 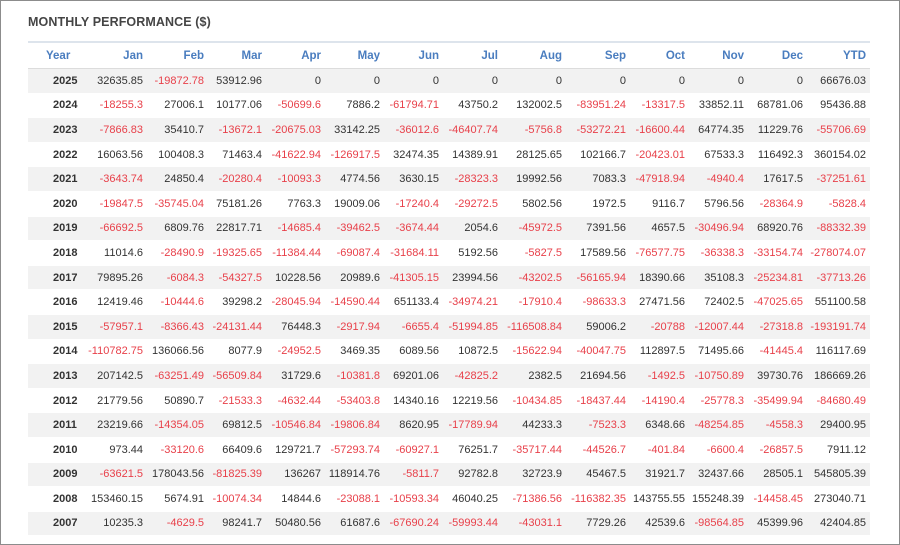 What do you see at coordinates (354, 425) in the screenshot?
I see `month-value-cell: -19806.84` at bounding box center [354, 425].